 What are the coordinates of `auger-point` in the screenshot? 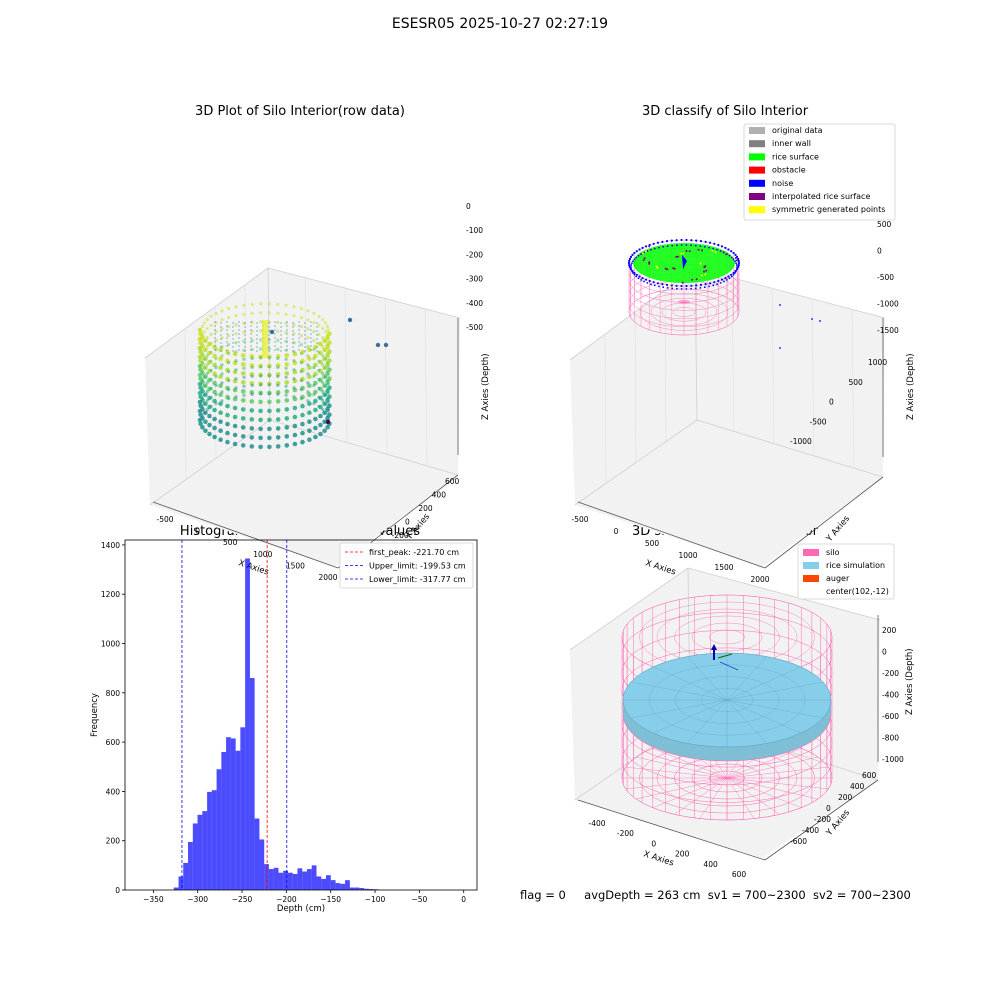 It's located at (684, 262).